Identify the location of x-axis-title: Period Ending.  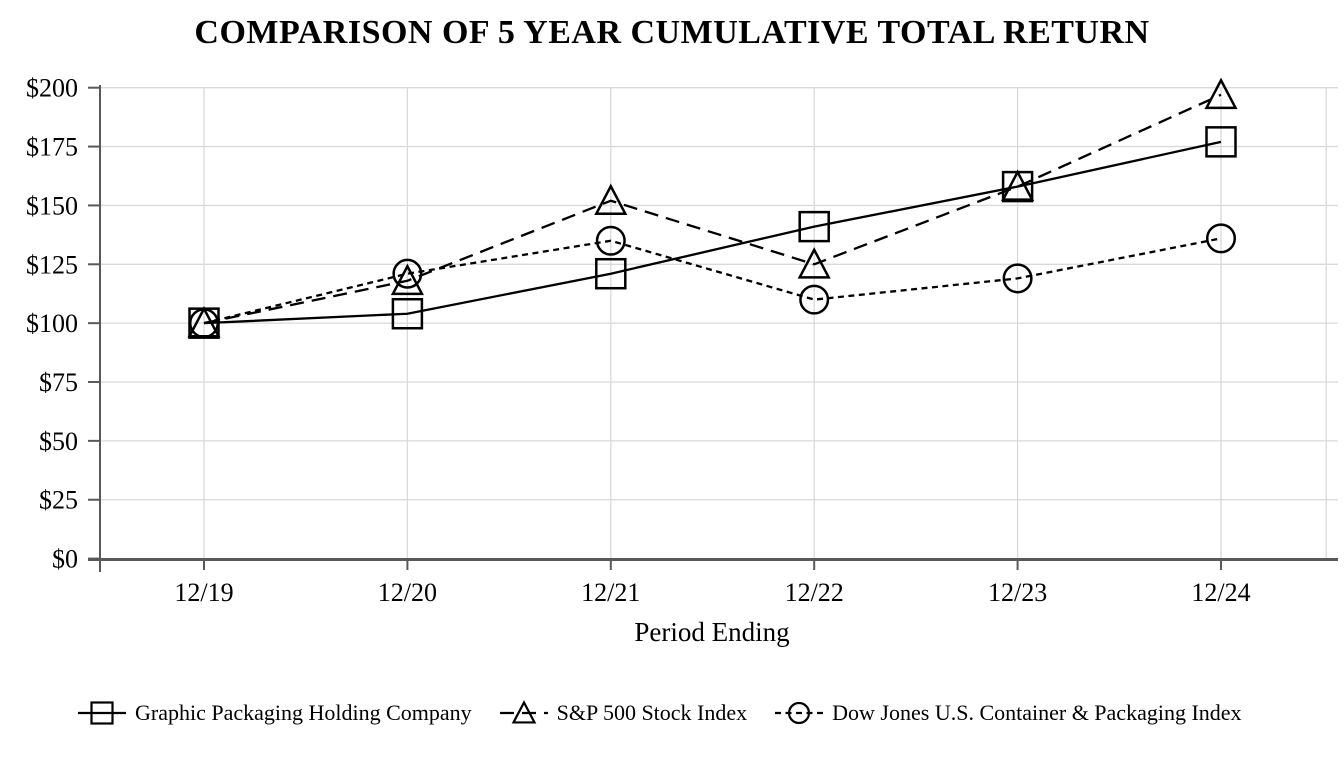
(711, 632).